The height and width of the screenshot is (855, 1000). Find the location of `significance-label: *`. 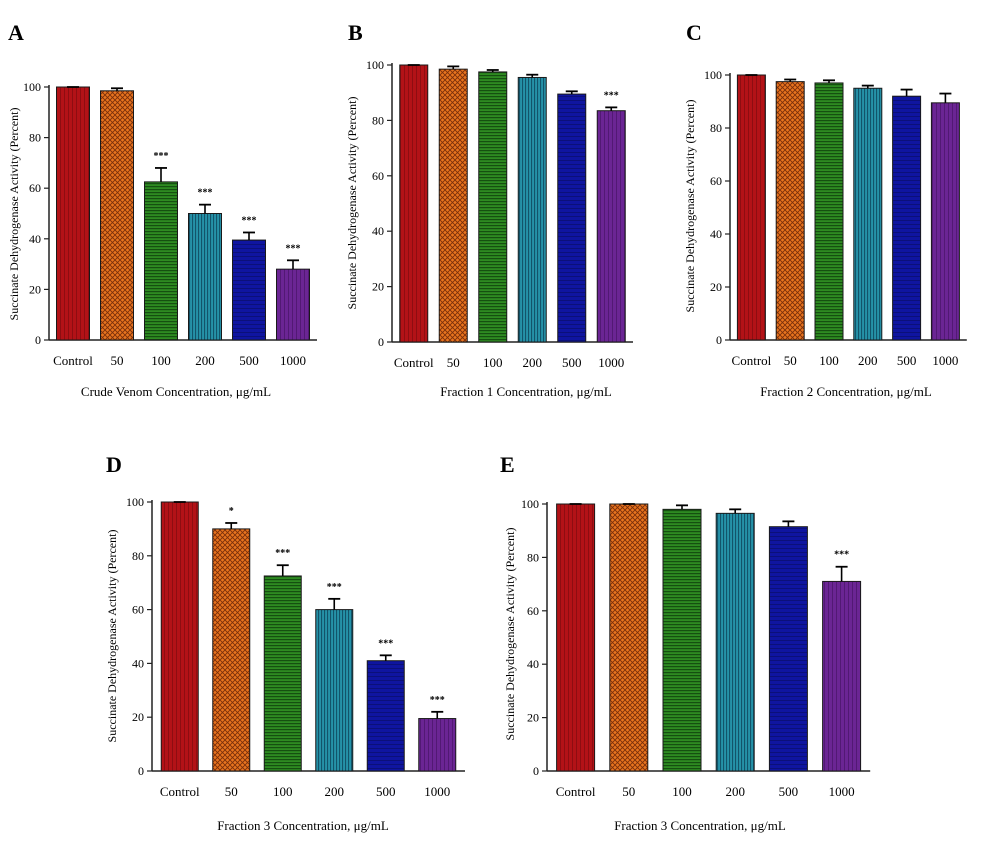

significance-label: * is located at coordinates (231, 511).